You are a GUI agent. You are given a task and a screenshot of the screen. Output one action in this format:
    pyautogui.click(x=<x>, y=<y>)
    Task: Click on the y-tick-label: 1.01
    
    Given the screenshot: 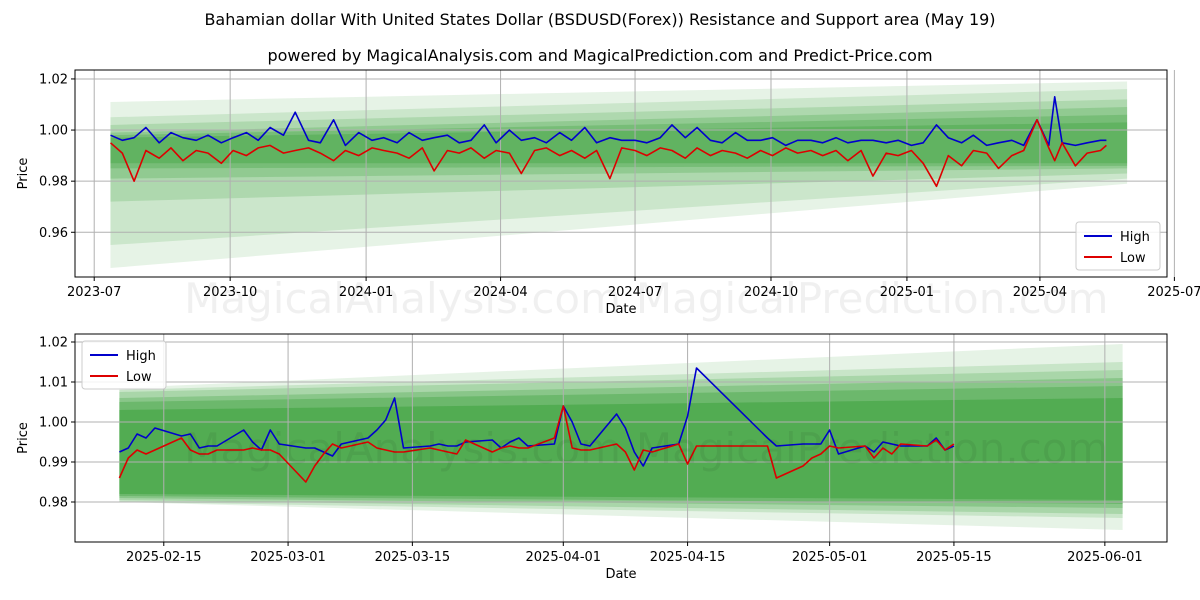 What is the action you would take?
    pyautogui.click(x=53, y=383)
    